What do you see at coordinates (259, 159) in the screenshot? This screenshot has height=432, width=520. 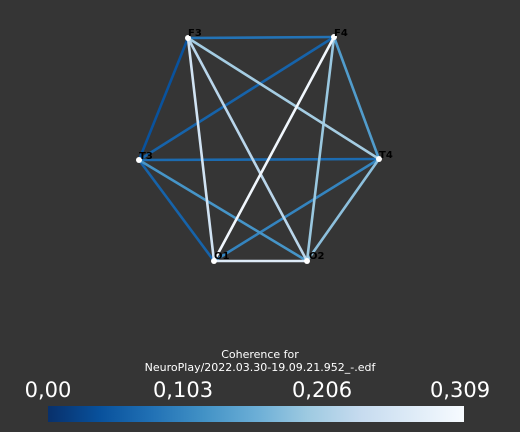 I see `edge-t3-t4` at bounding box center [259, 159].